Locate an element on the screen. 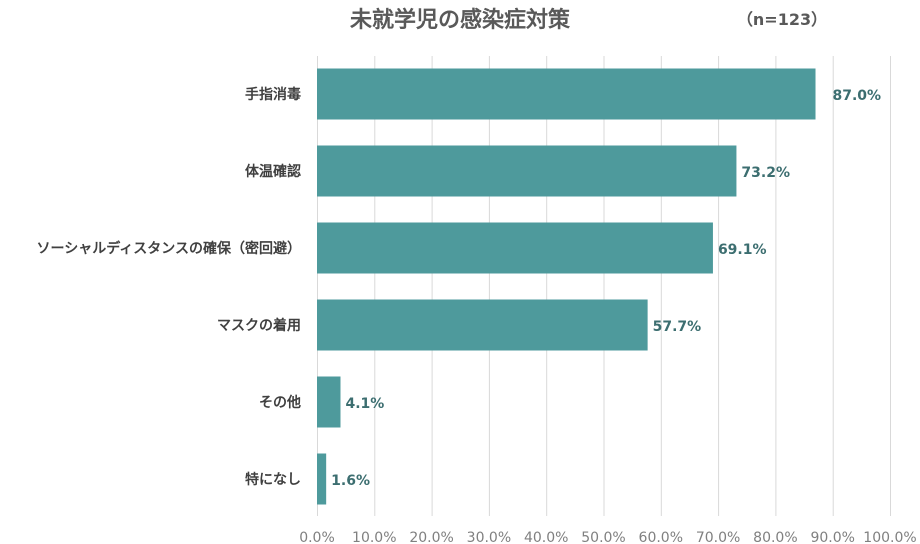 This screenshot has width=920, height=544. data-label: 73.2% is located at coordinates (765, 173).